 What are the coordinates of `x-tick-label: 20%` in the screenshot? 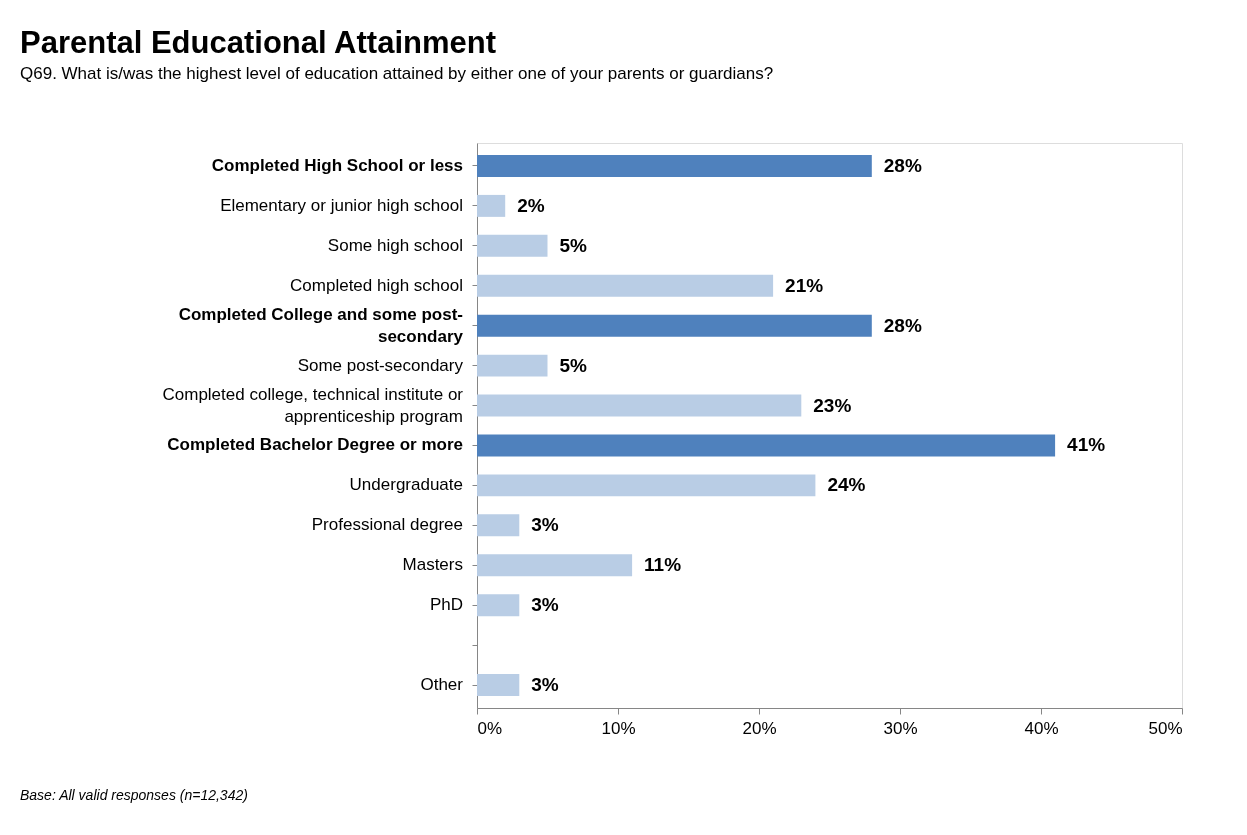 It's located at (759, 728).